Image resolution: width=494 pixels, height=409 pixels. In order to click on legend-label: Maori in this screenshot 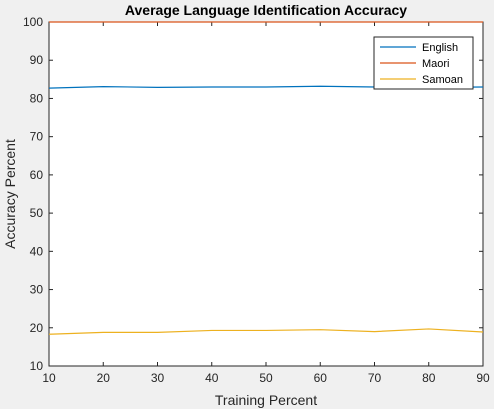, I will do `click(436, 64)`.